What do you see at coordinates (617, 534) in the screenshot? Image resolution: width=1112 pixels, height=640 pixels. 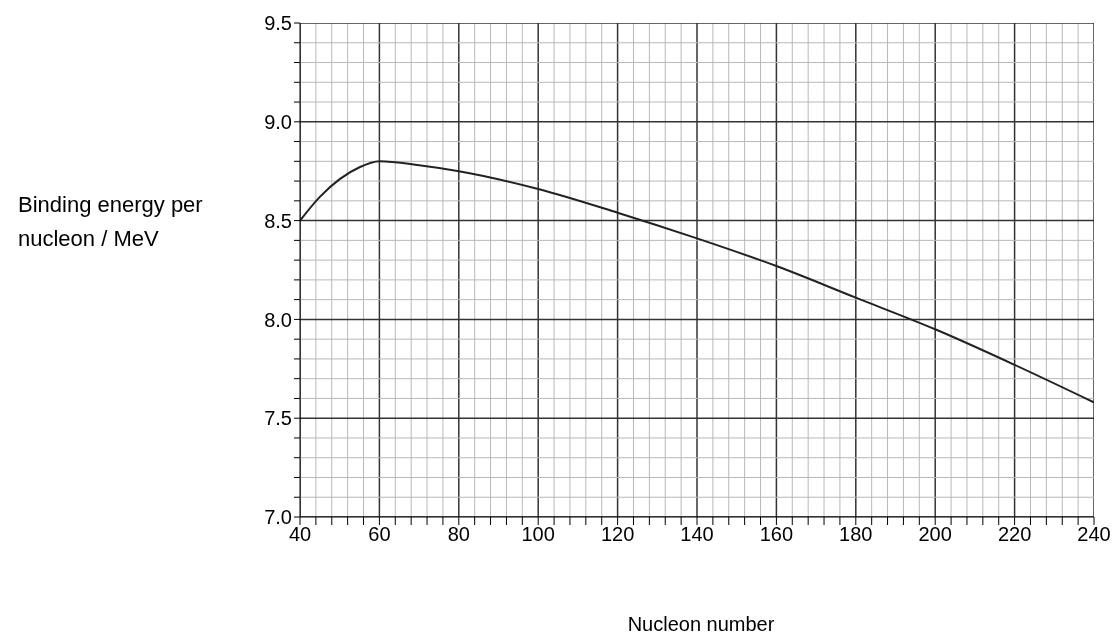 I see `x-tick-label: 120` at bounding box center [617, 534].